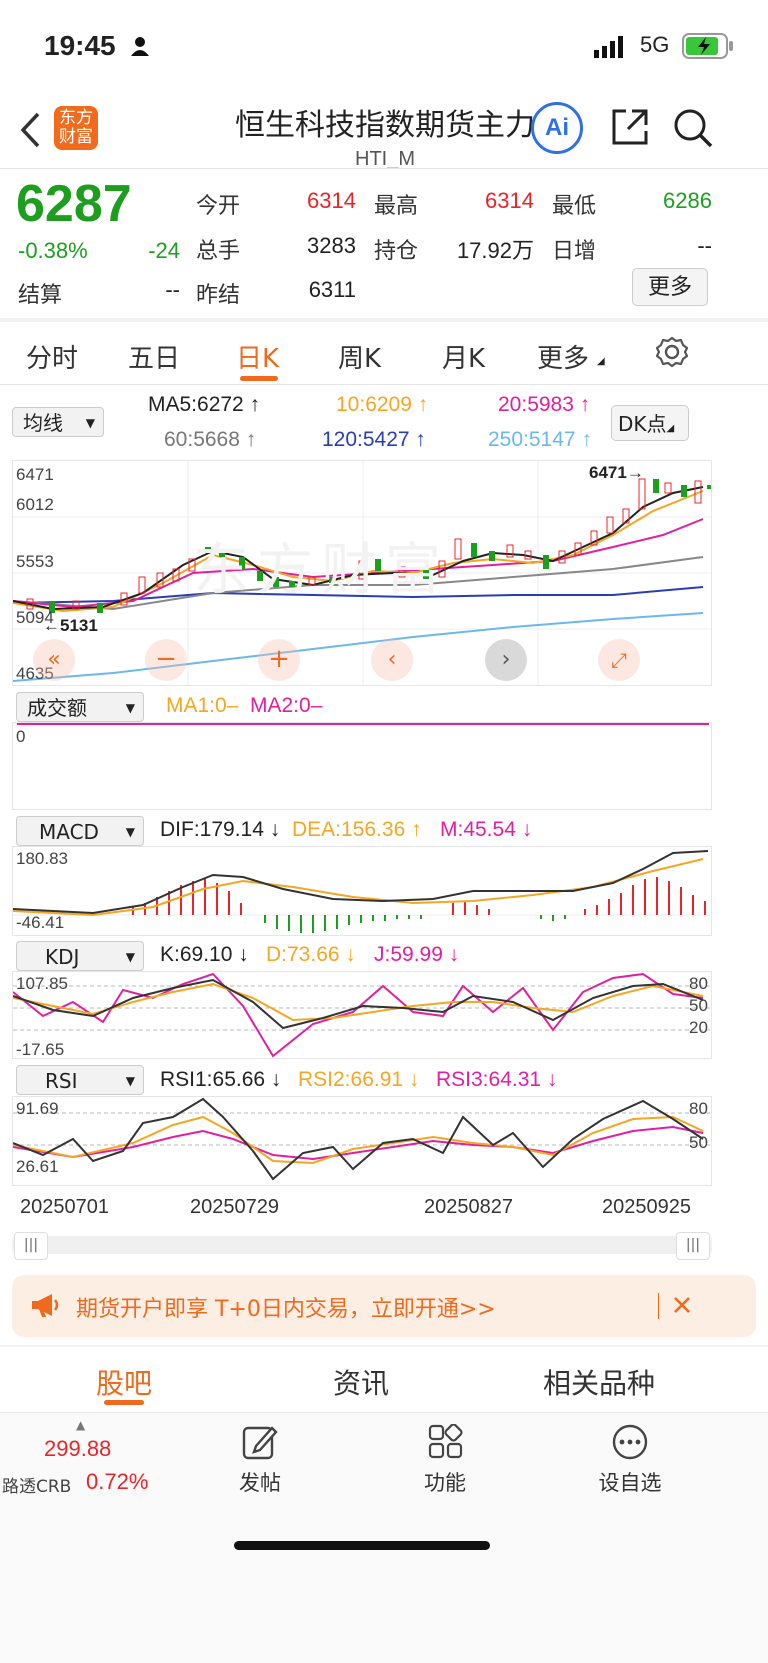 The width and height of the screenshot is (768, 1663). I want to click on dk-button: DK点◢, so click(650, 423).